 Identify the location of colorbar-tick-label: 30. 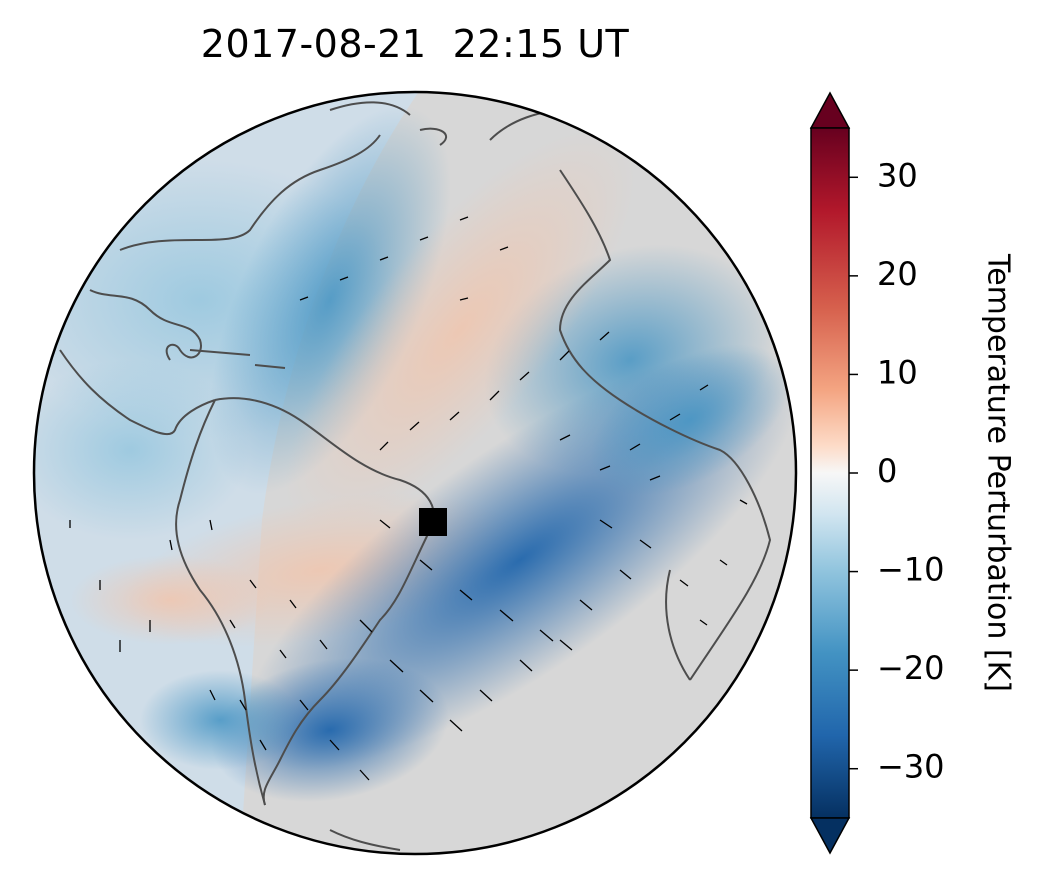
(897, 175).